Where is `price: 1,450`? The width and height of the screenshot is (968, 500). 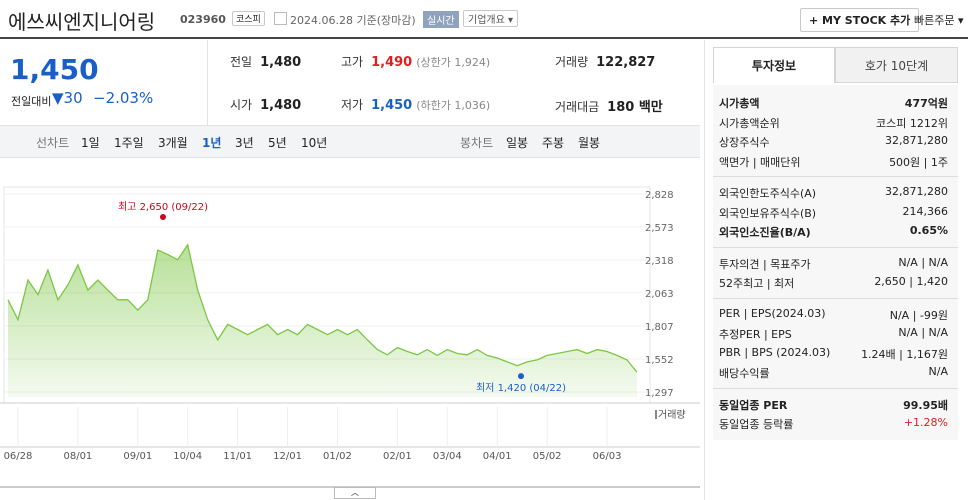 price: 1,450 is located at coordinates (54, 69).